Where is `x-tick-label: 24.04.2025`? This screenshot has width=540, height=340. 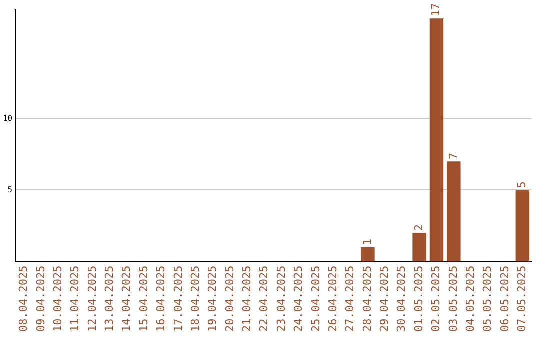
x-tick-label: 24.04.2025 is located at coordinates (299, 299).